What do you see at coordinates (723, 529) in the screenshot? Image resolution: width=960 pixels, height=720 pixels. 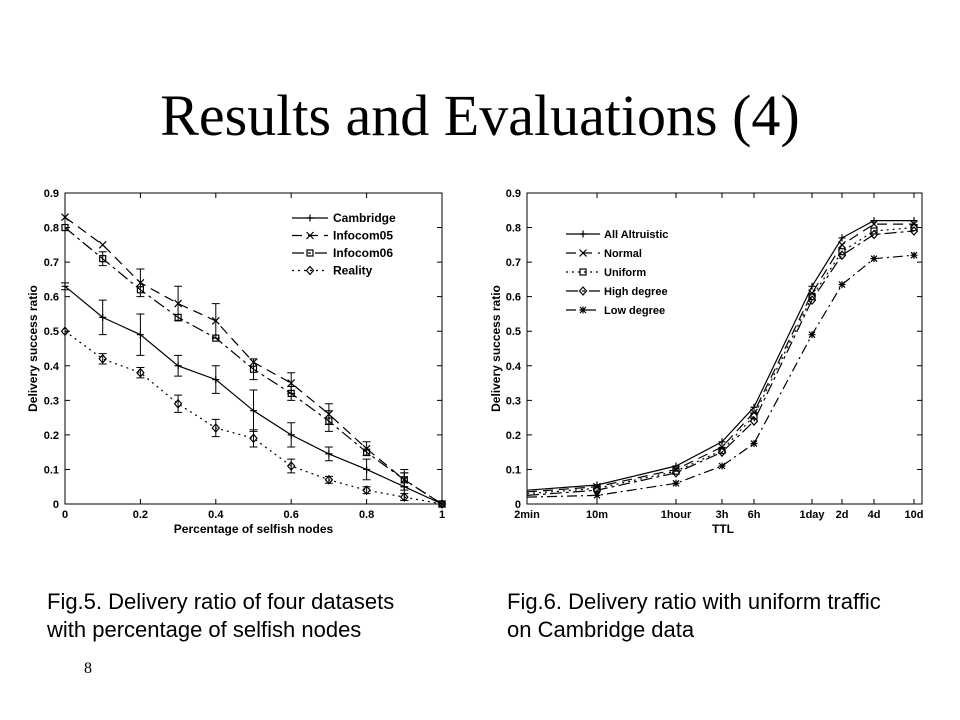 I see `x-axis-label: TTL` at bounding box center [723, 529].